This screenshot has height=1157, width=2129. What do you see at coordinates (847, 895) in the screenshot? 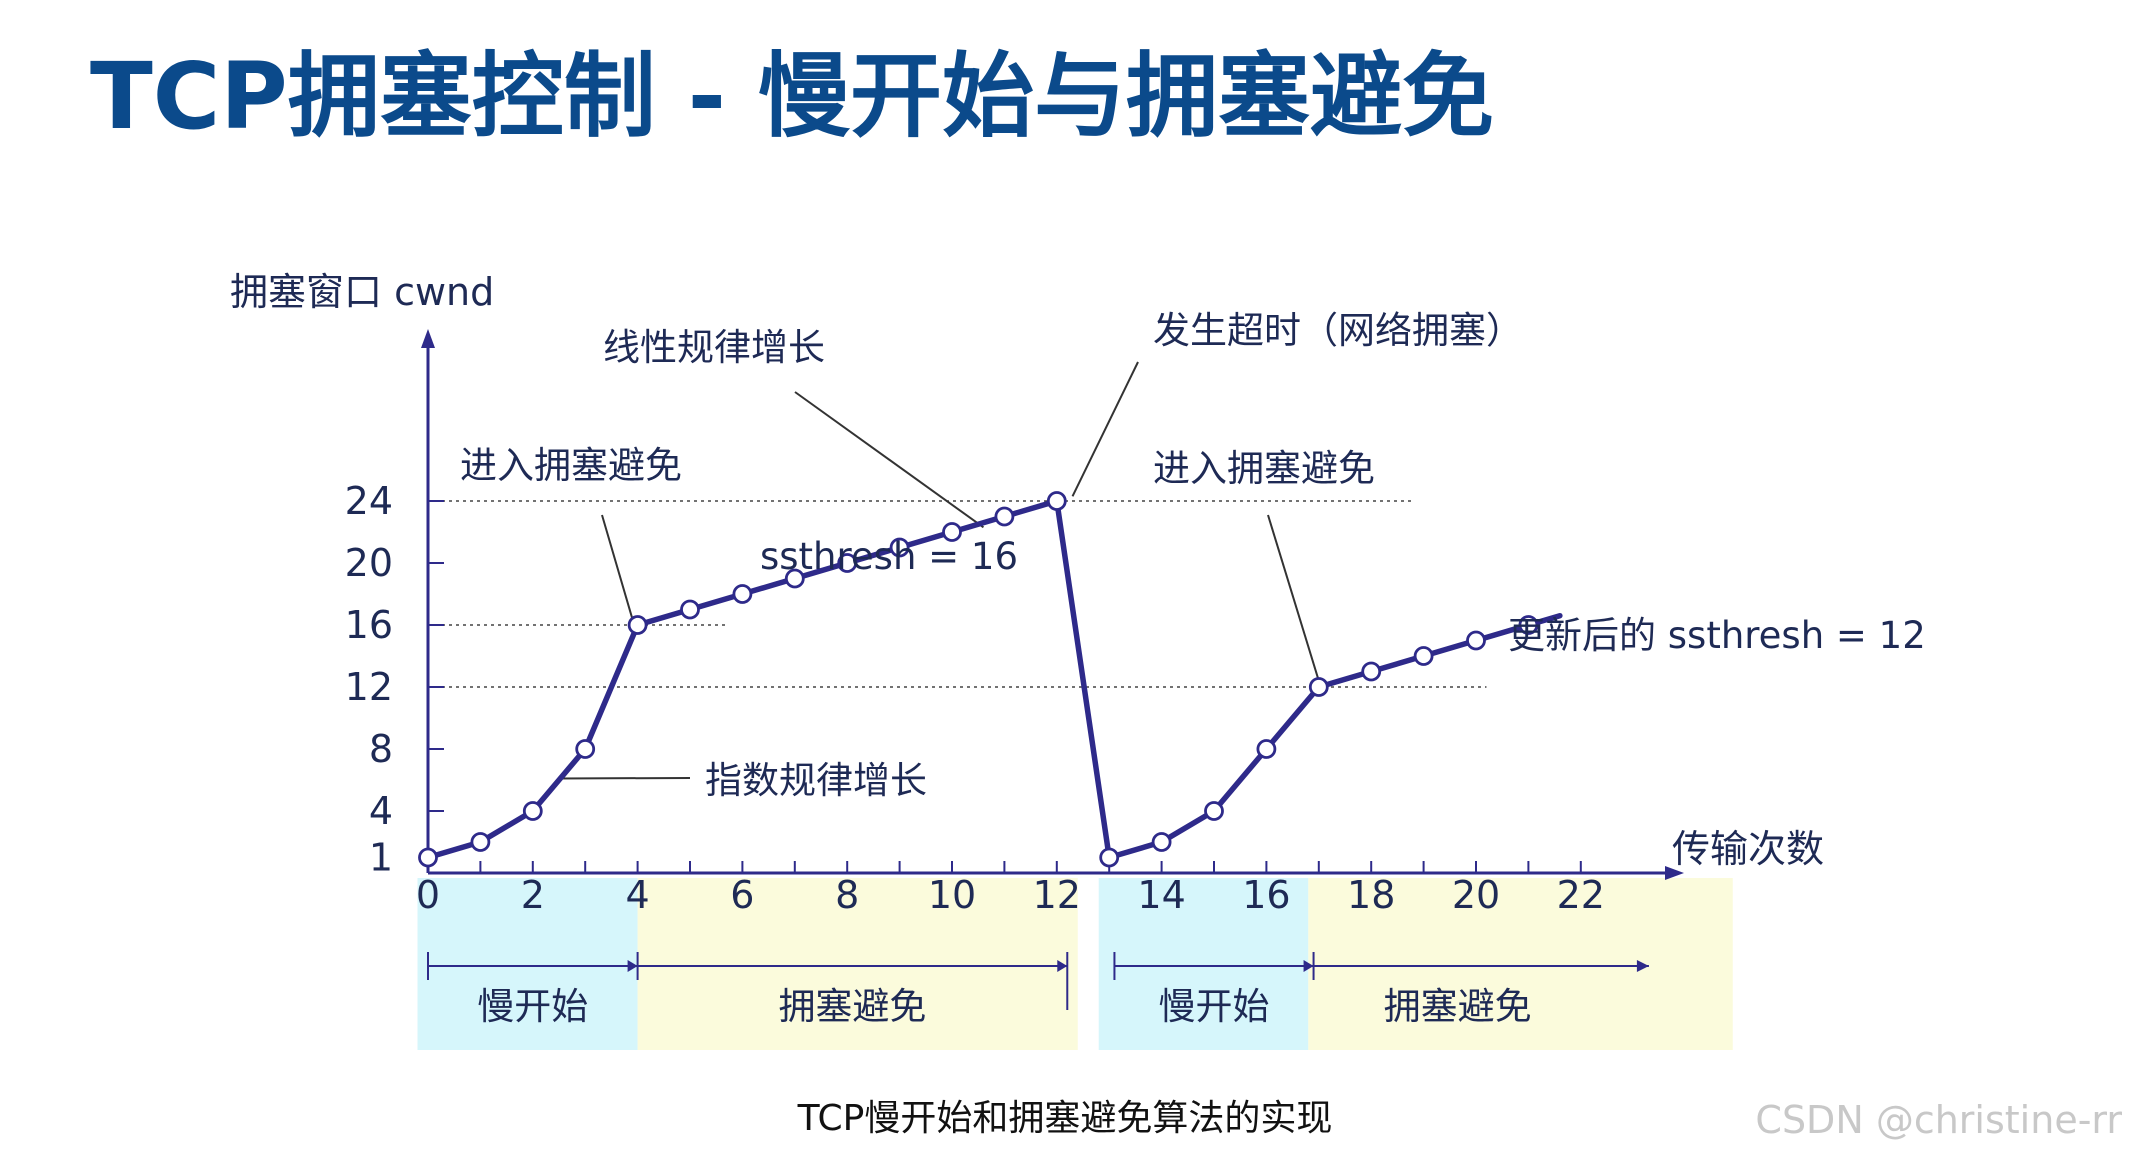
I see `x-tick-label-8: 8` at bounding box center [847, 895].